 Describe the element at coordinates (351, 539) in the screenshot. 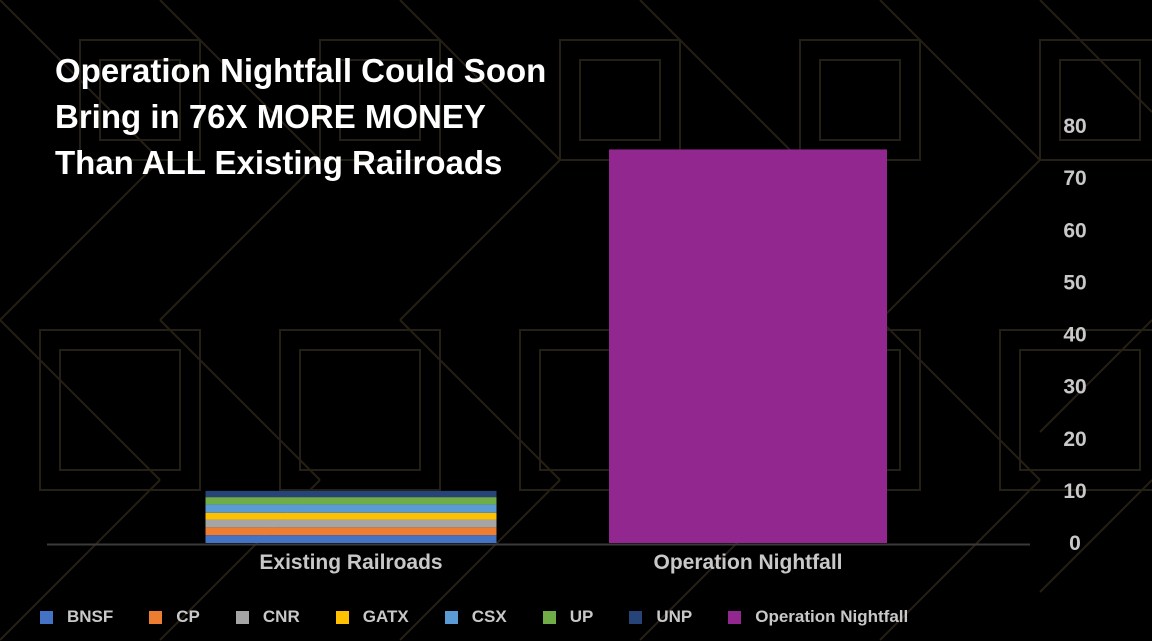

I see `bar-segment-bnsf` at that location.